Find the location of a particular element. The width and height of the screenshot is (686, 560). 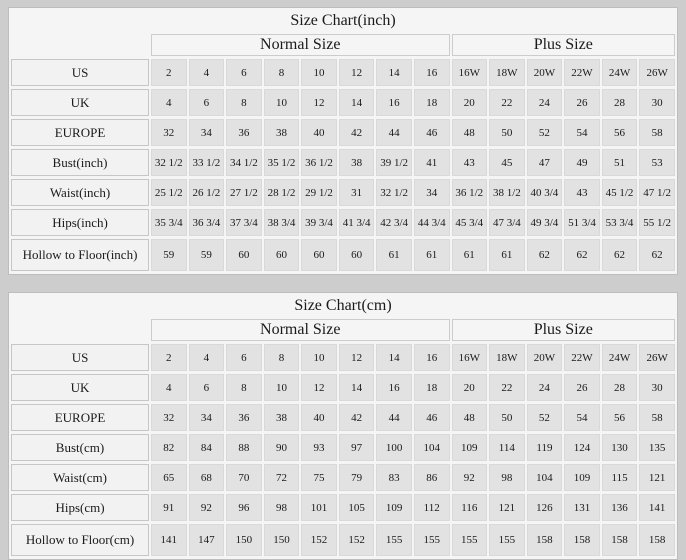

size-value-cell: 10 is located at coordinates (281, 387).